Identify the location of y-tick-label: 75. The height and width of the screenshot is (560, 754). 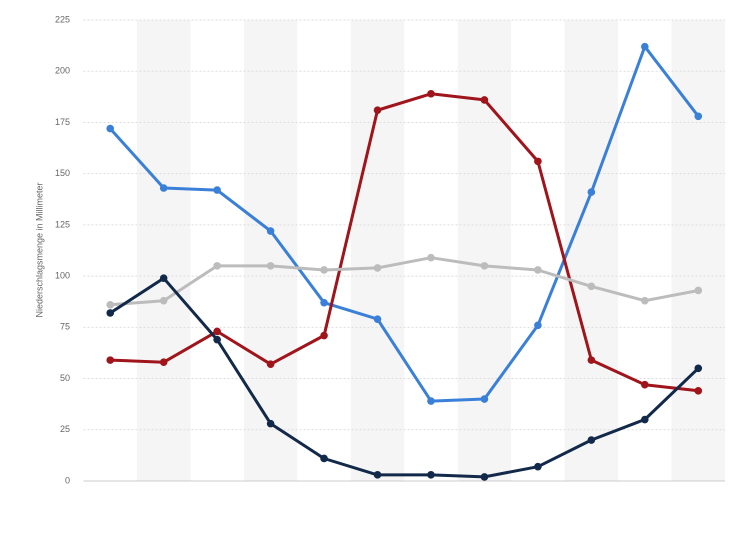
(65, 327).